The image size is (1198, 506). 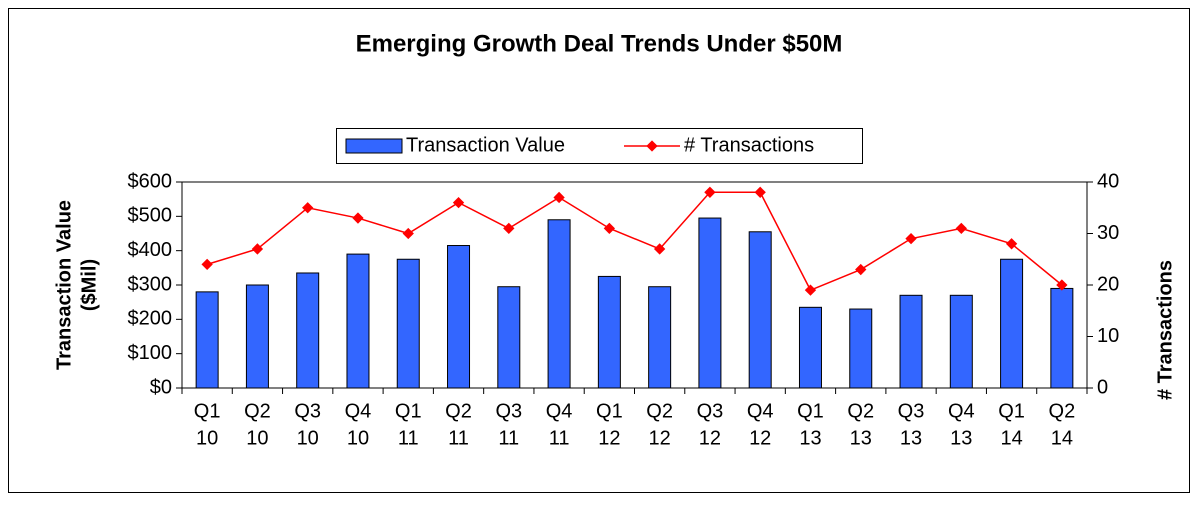 What do you see at coordinates (150, 284) in the screenshot?
I see `y-tick-label: $300` at bounding box center [150, 284].